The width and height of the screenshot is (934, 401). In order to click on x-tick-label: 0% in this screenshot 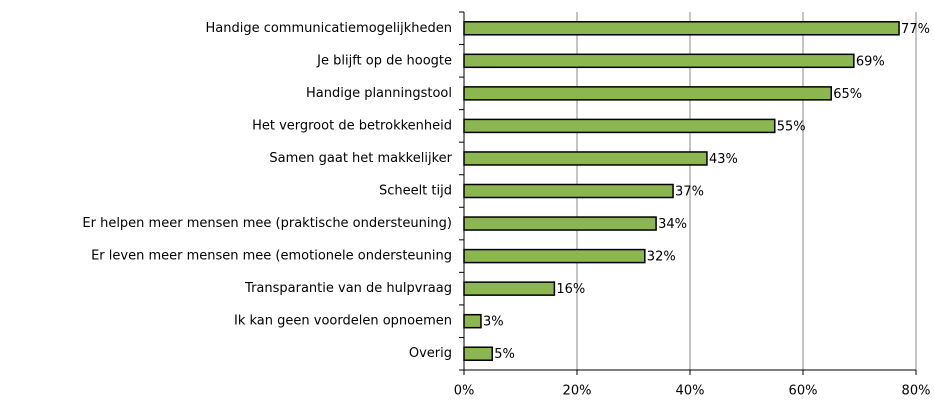, I will do `click(464, 391)`.